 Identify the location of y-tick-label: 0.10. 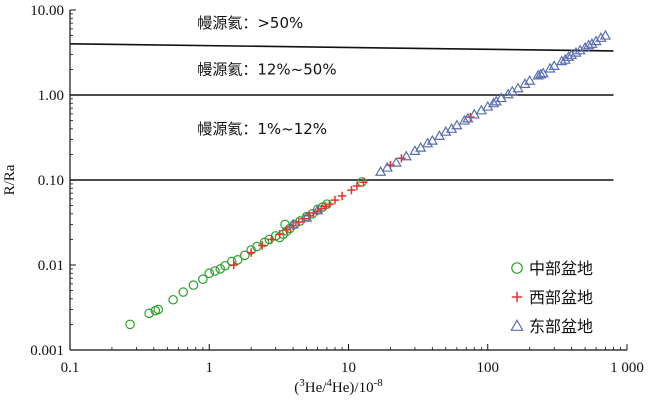
(51, 181).